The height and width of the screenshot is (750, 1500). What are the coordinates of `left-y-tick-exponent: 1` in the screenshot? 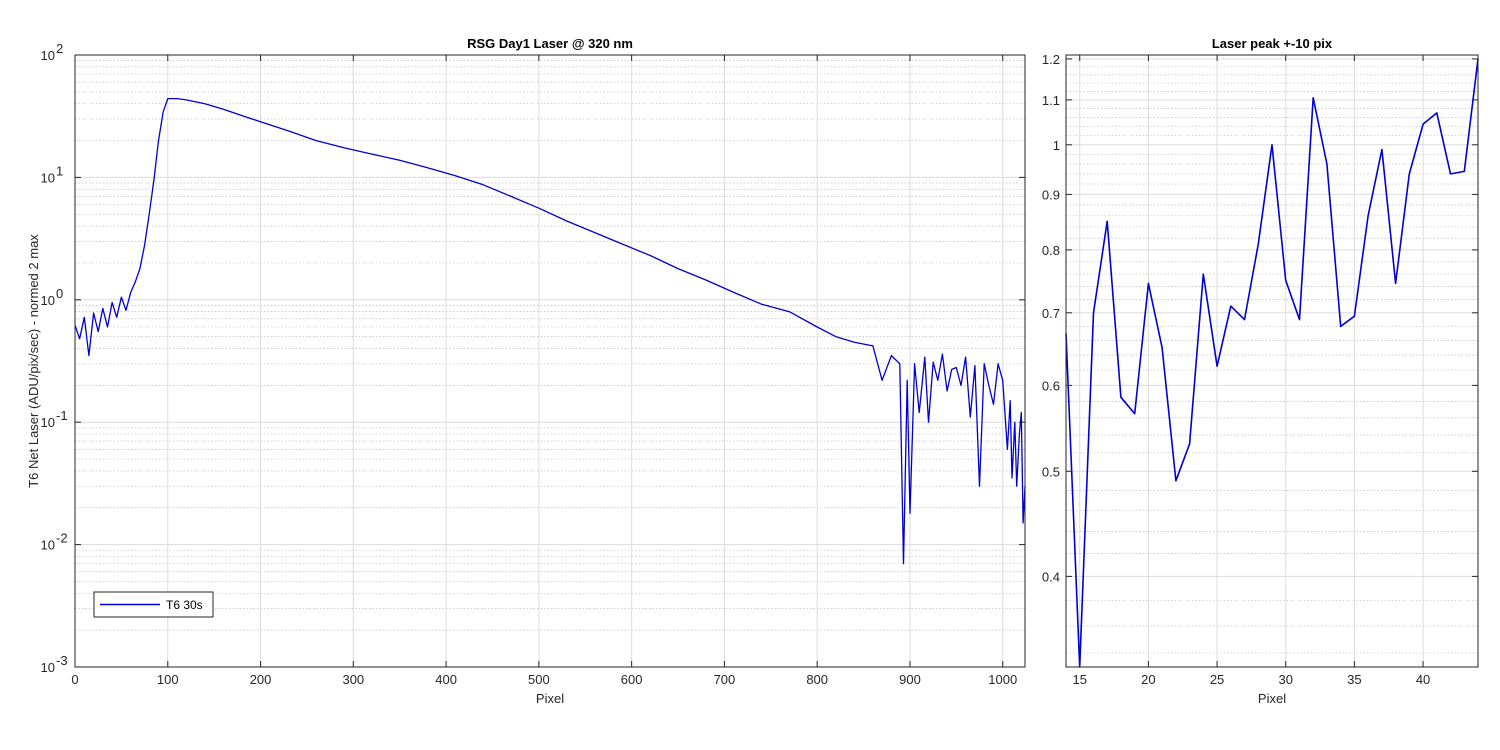 It's located at (59, 170).